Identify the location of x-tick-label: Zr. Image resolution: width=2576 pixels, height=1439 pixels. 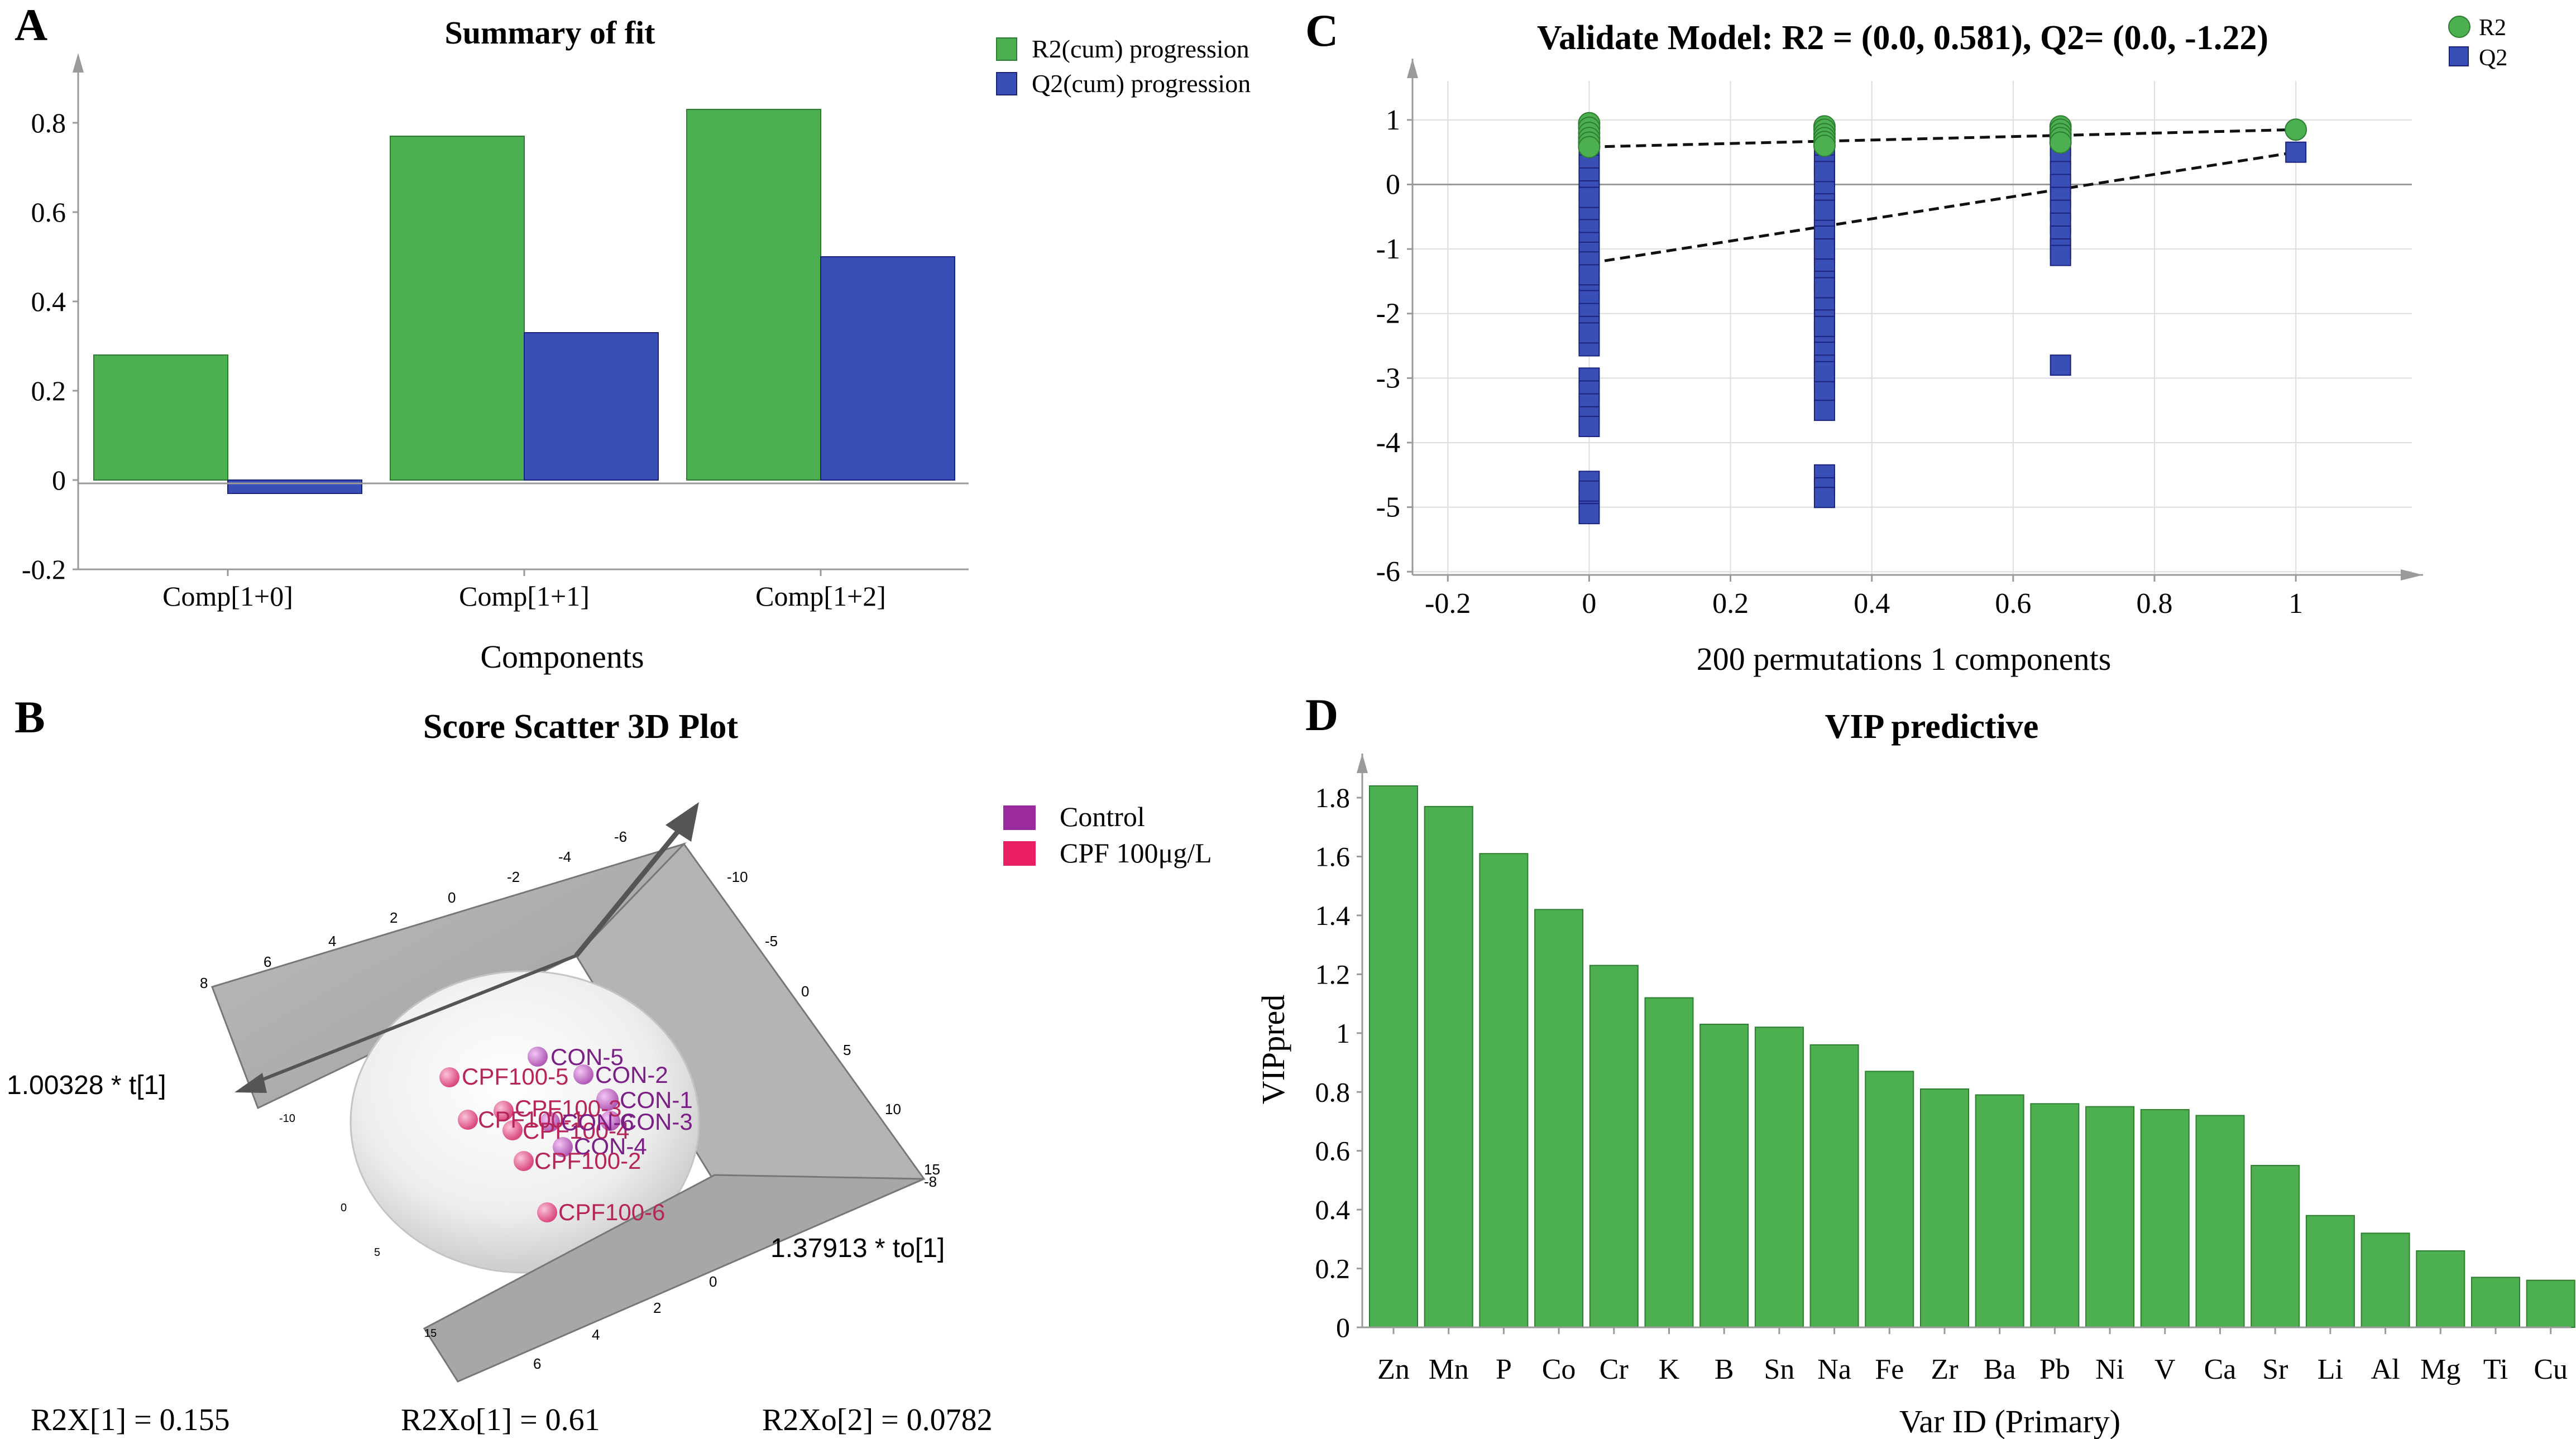
(1944, 1369).